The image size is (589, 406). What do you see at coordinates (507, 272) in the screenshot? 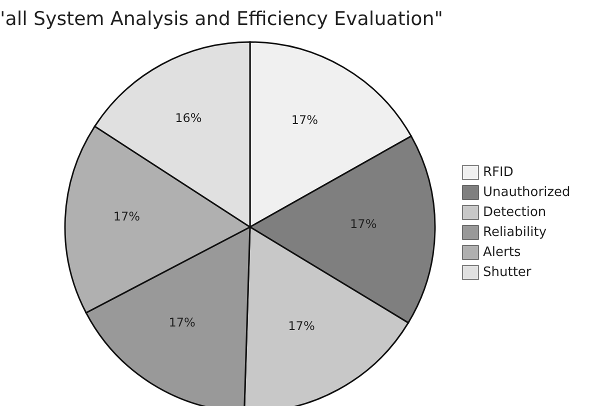
I see `legend-label: Shutter` at bounding box center [507, 272].